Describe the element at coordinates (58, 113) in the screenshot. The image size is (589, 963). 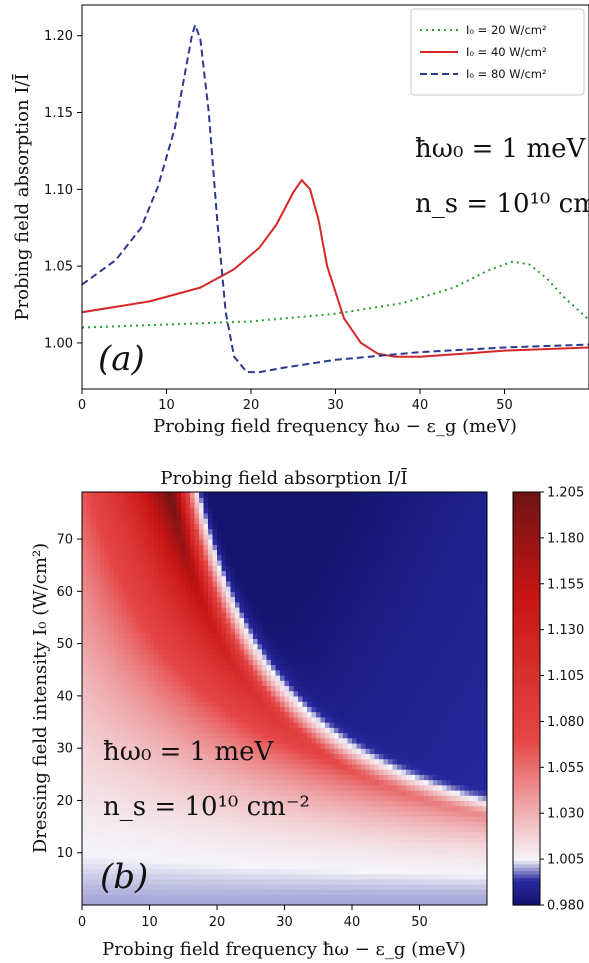
I see `y-tick-label: 1.15` at that location.